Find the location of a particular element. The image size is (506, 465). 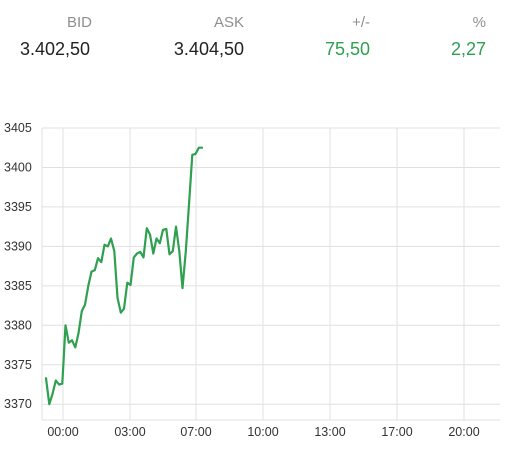

bid-label: BID is located at coordinates (80, 22).